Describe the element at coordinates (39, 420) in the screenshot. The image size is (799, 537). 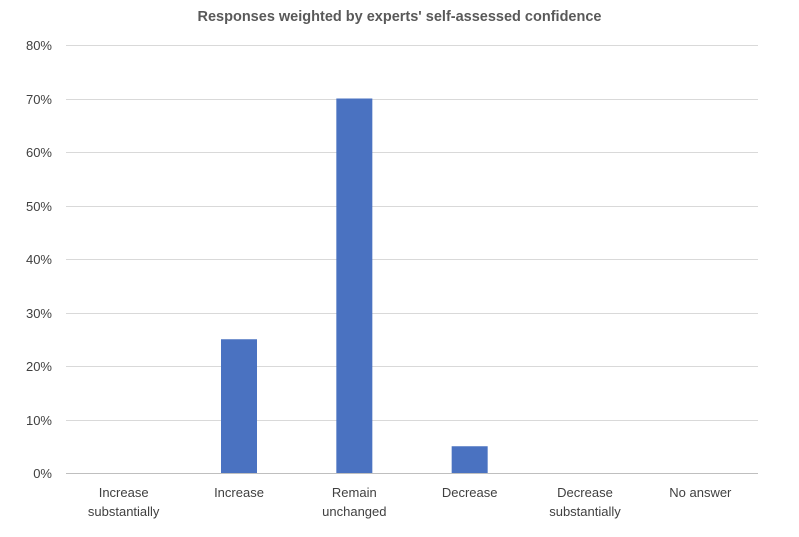
I see `y-tick-label: 10%` at that location.